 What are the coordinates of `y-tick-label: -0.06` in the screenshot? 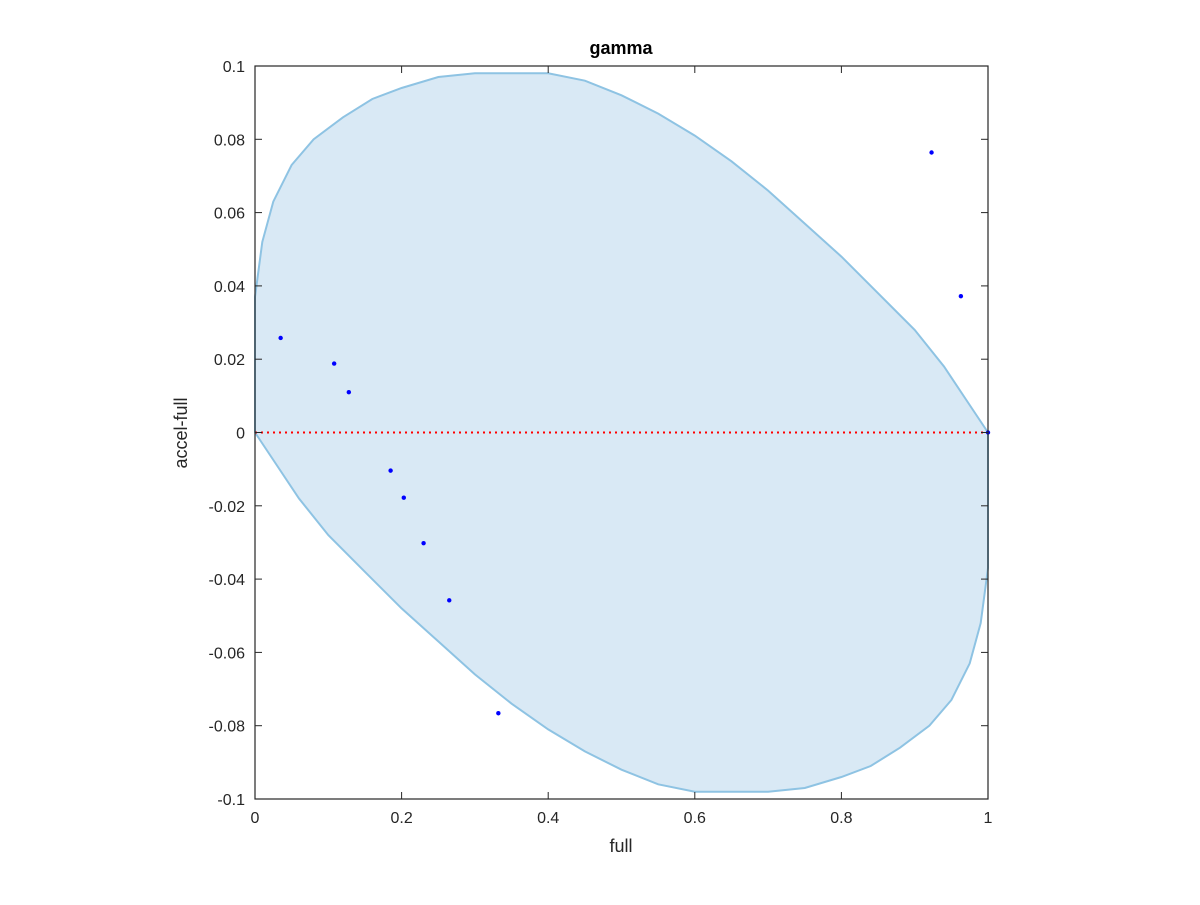 It's located at (227, 653).